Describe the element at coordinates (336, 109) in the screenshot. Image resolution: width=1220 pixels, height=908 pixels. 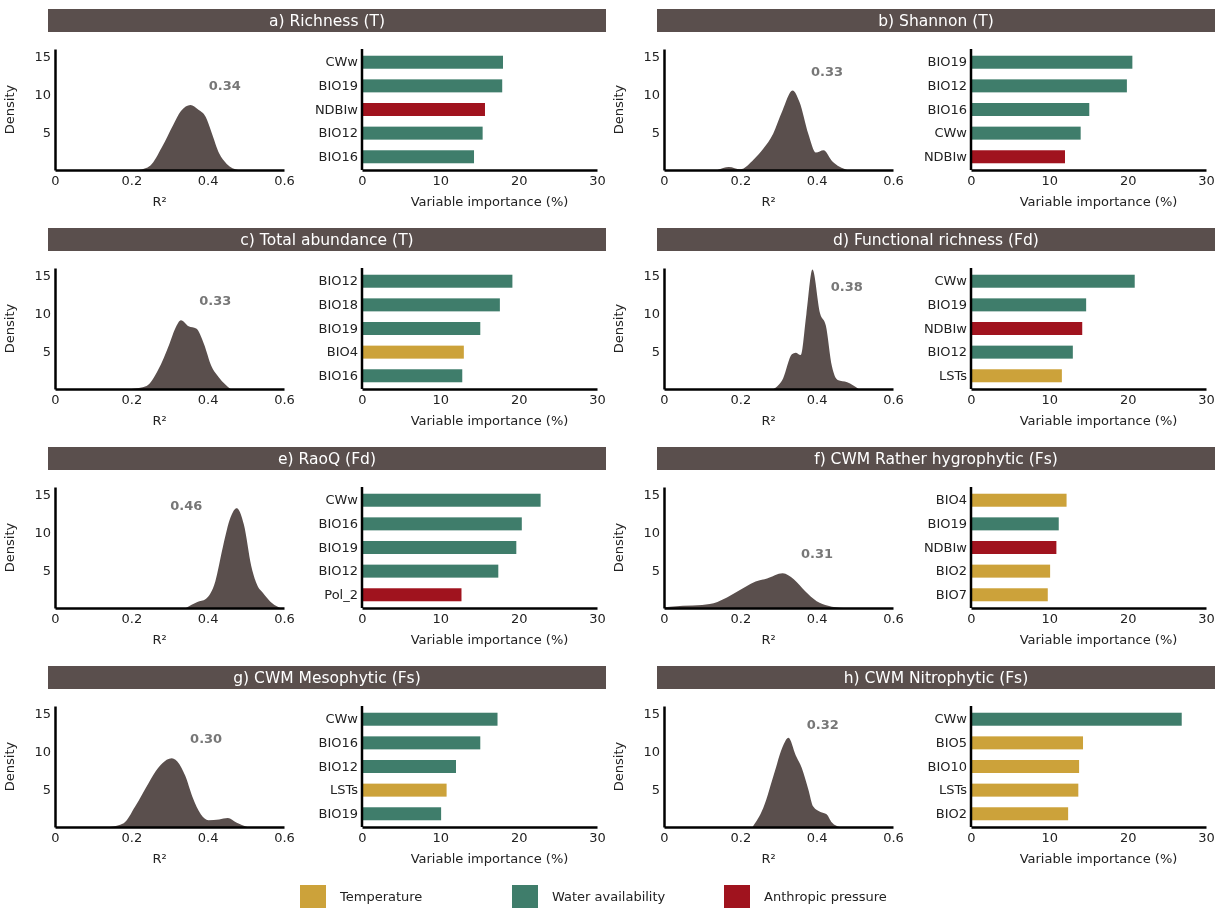
I see `y-tick-label: NDBIw` at that location.